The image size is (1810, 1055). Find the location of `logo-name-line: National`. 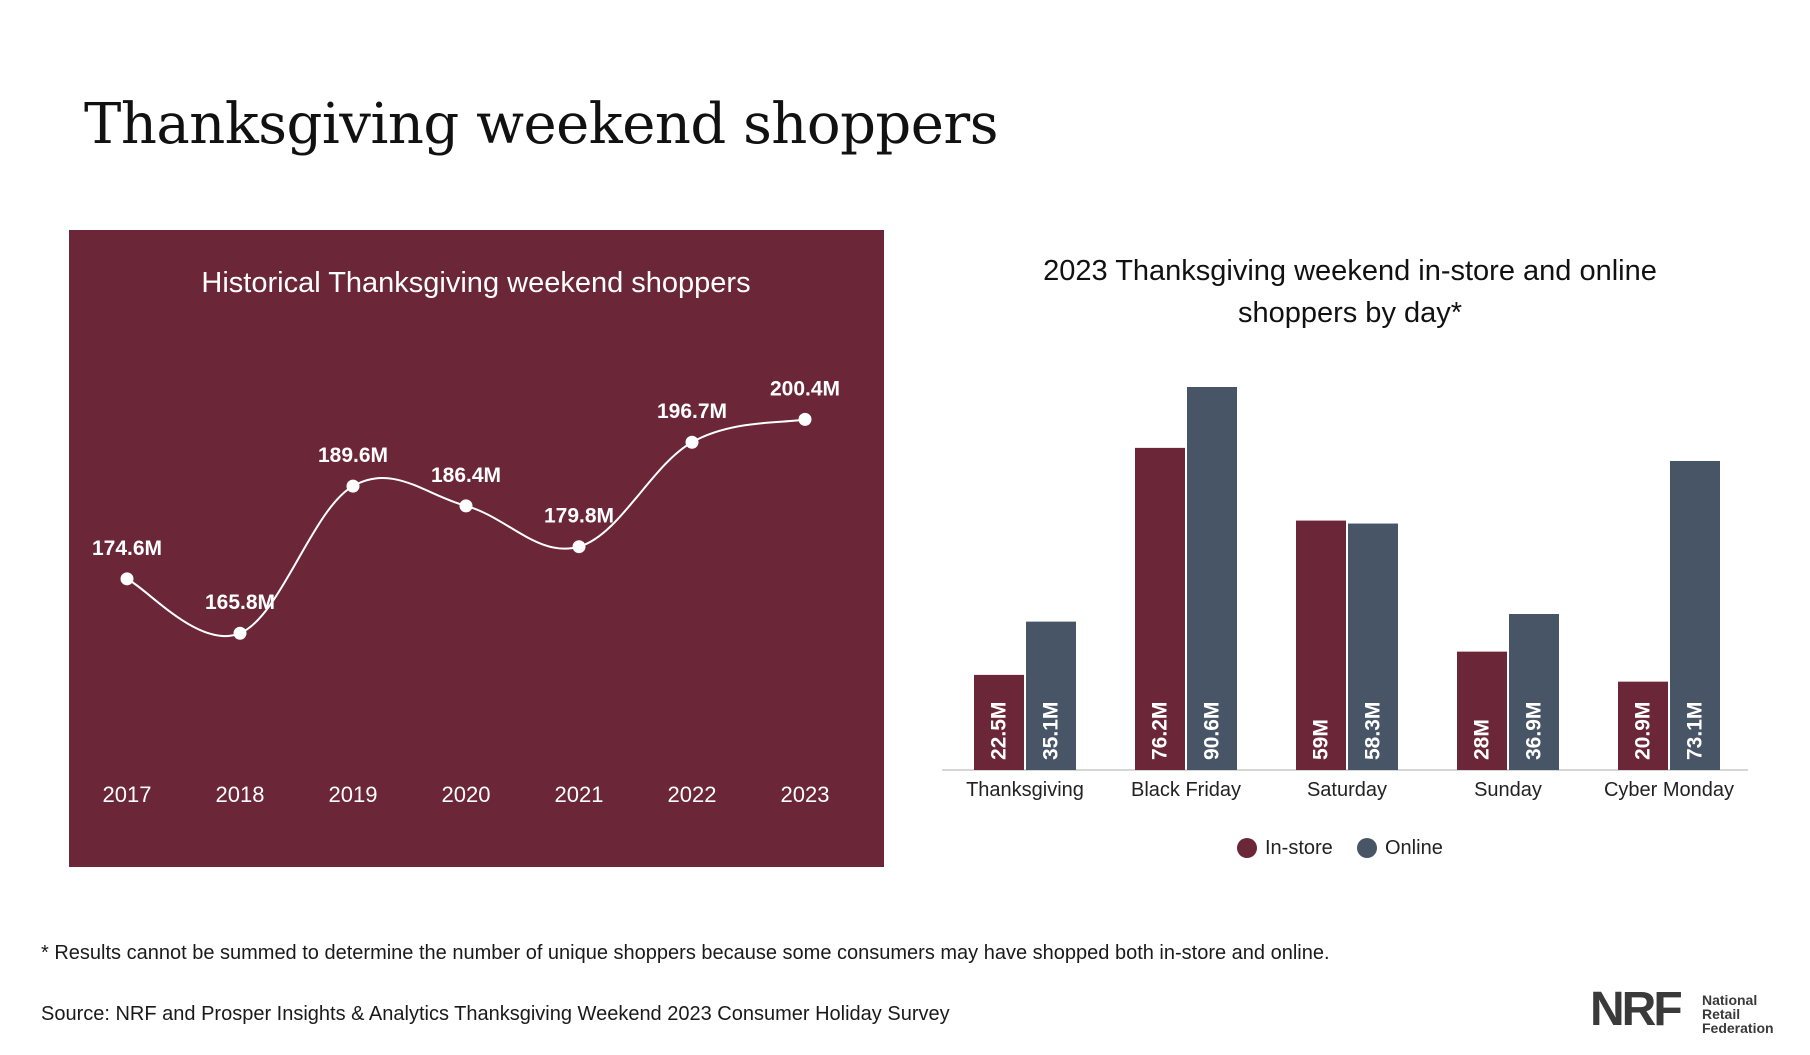

logo-name-line: National is located at coordinates (1730, 1000).